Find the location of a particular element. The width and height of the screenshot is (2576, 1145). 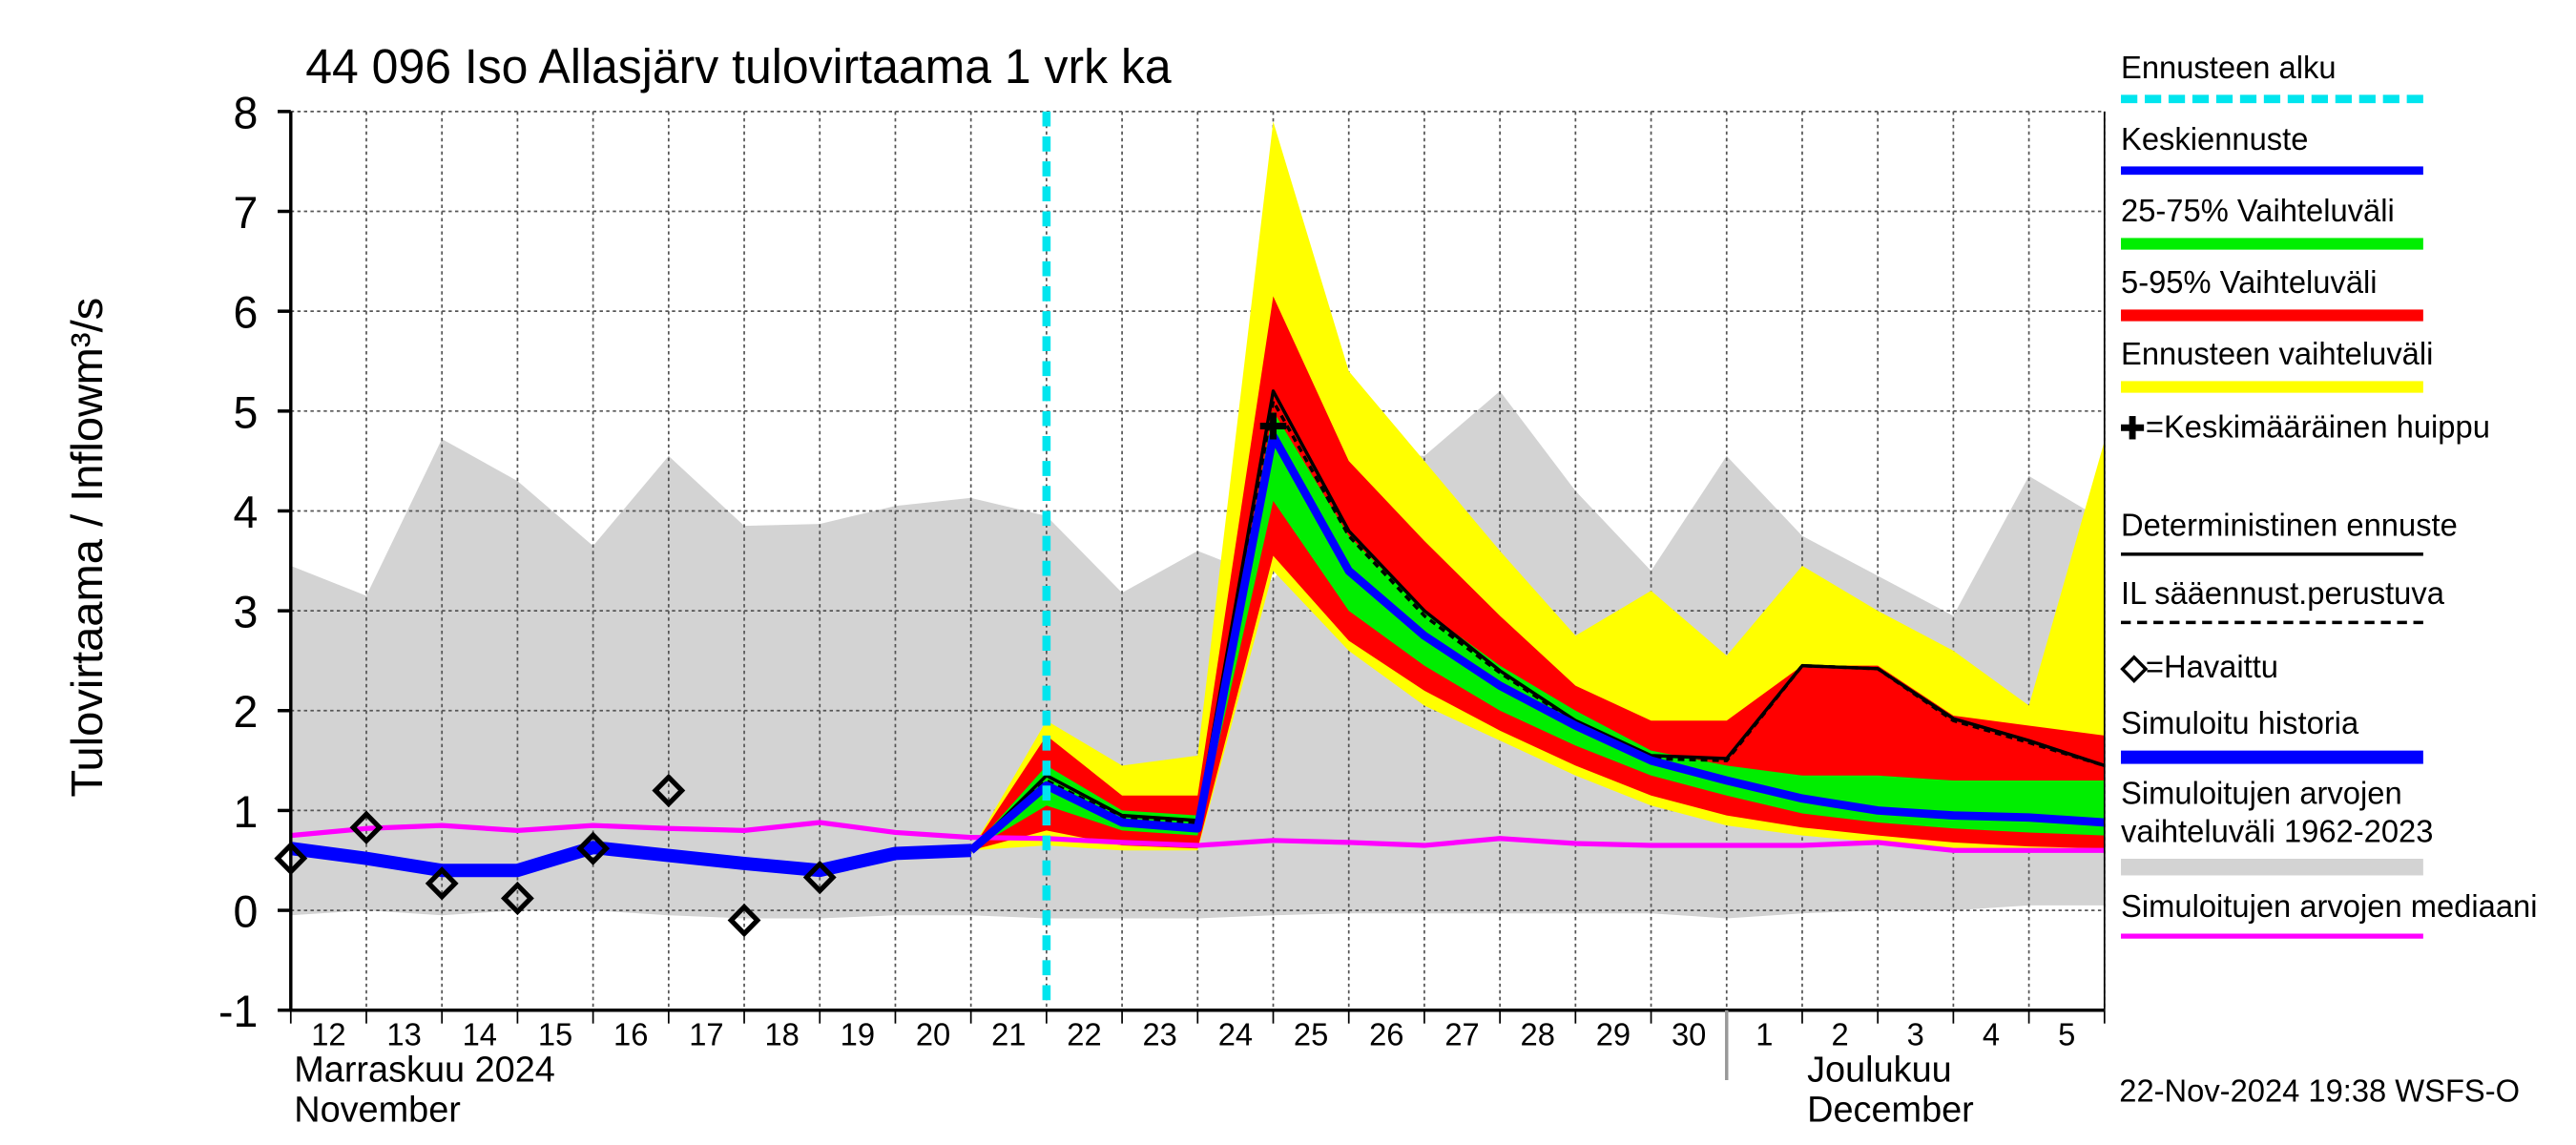

legend-label: Simuloitu historia is located at coordinates (2240, 724).